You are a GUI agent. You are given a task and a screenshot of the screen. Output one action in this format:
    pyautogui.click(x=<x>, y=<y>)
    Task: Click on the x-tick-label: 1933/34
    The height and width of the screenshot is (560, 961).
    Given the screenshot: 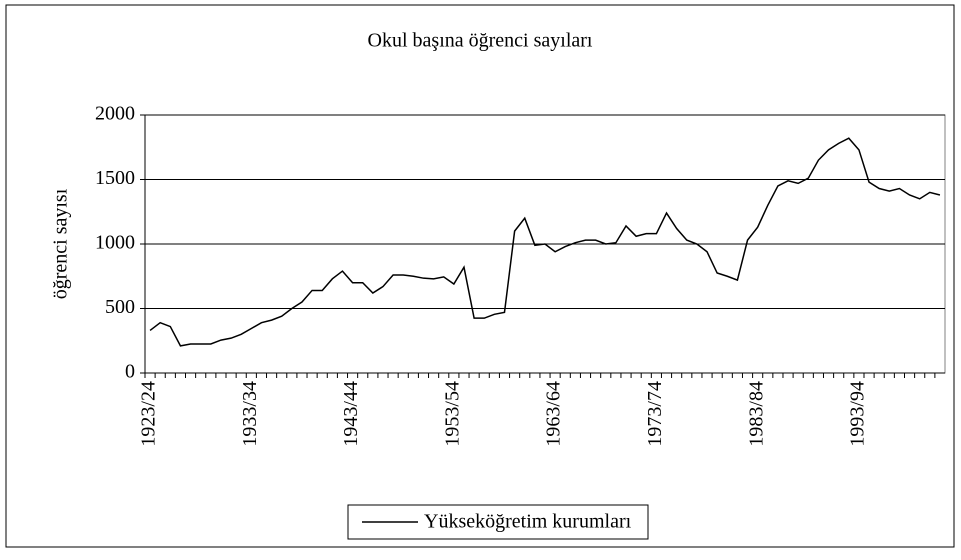 What is the action you would take?
    pyautogui.click(x=250, y=414)
    